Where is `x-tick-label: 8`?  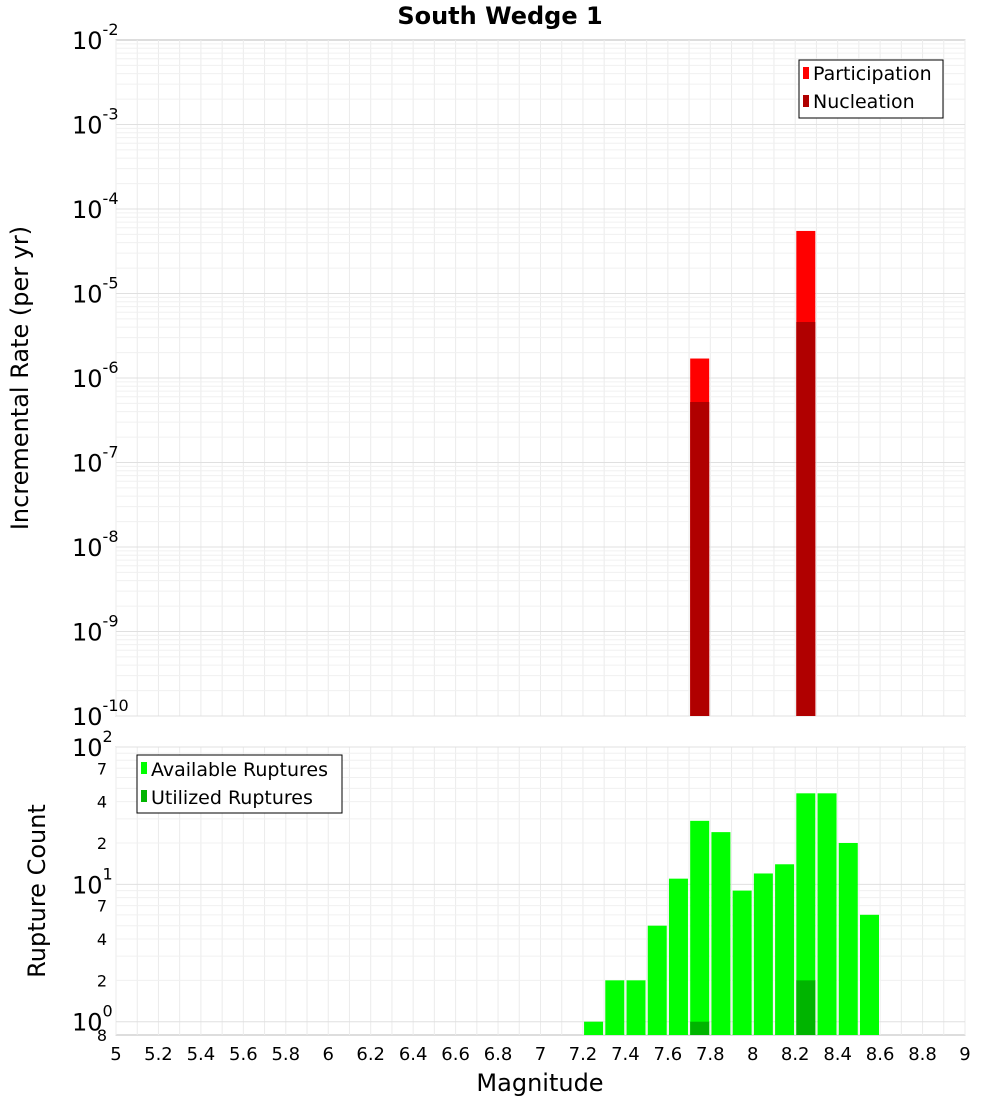 x-tick-label: 8 is located at coordinates (752, 1054).